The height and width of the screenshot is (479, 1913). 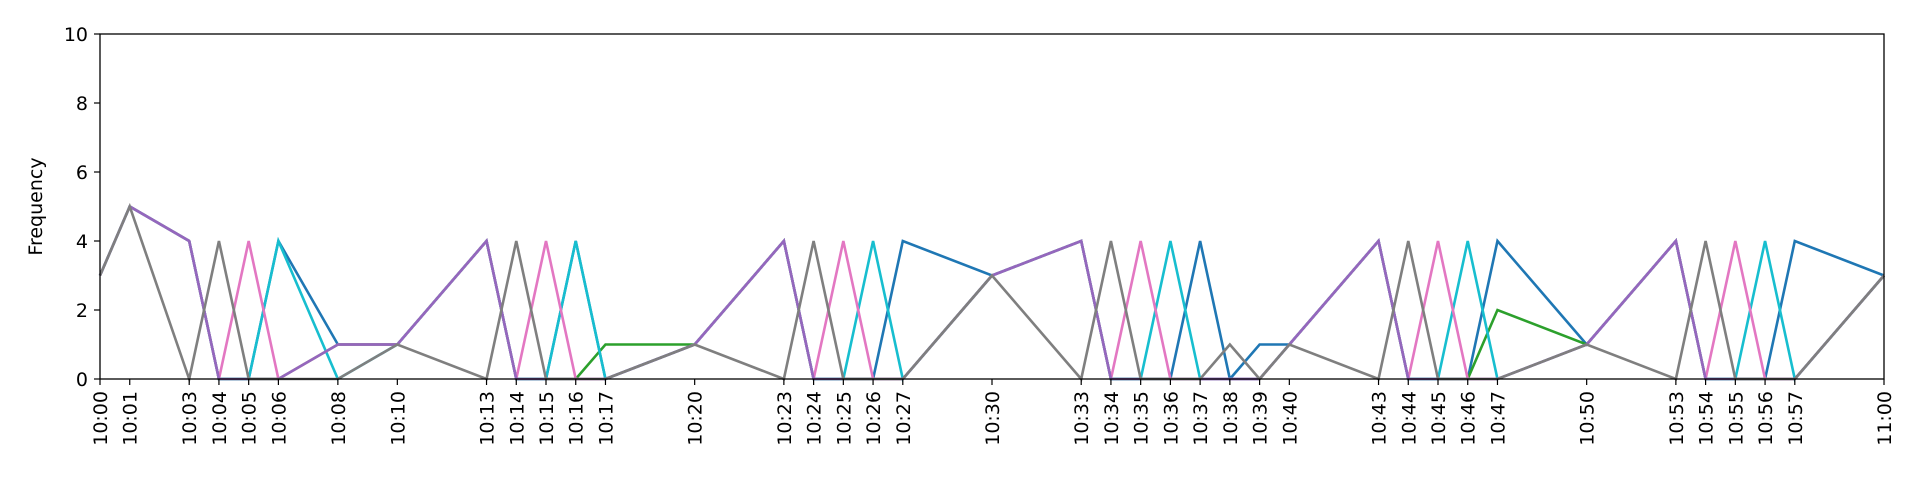 What do you see at coordinates (101, 418) in the screenshot?
I see `x-tick-label: 10:00` at bounding box center [101, 418].